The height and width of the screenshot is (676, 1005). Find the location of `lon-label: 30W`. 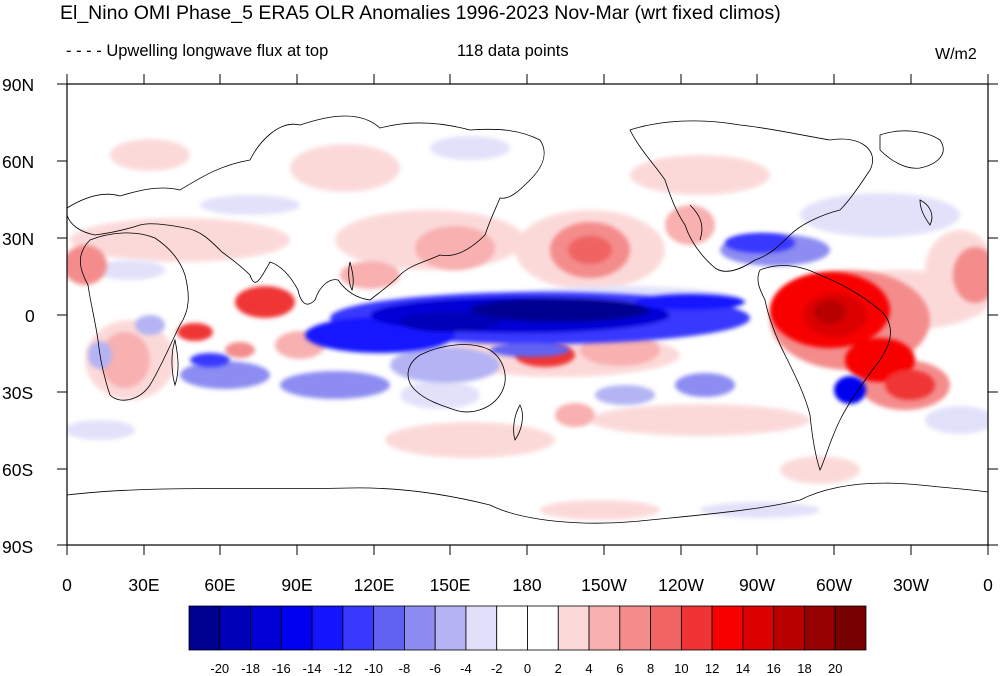

lon-label: 30W is located at coordinates (911, 585).